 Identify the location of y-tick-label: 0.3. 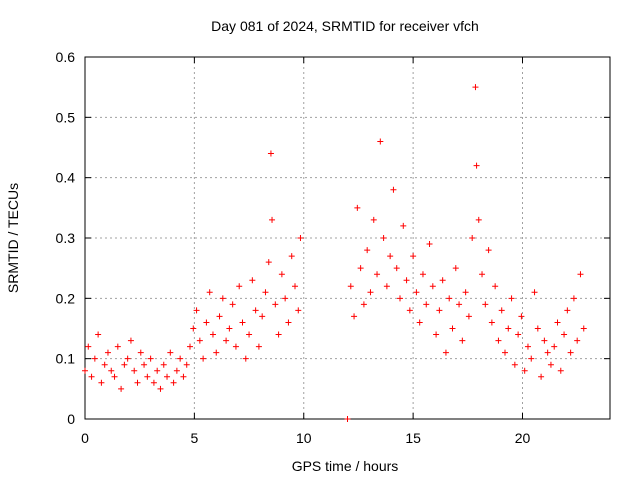
(66, 238).